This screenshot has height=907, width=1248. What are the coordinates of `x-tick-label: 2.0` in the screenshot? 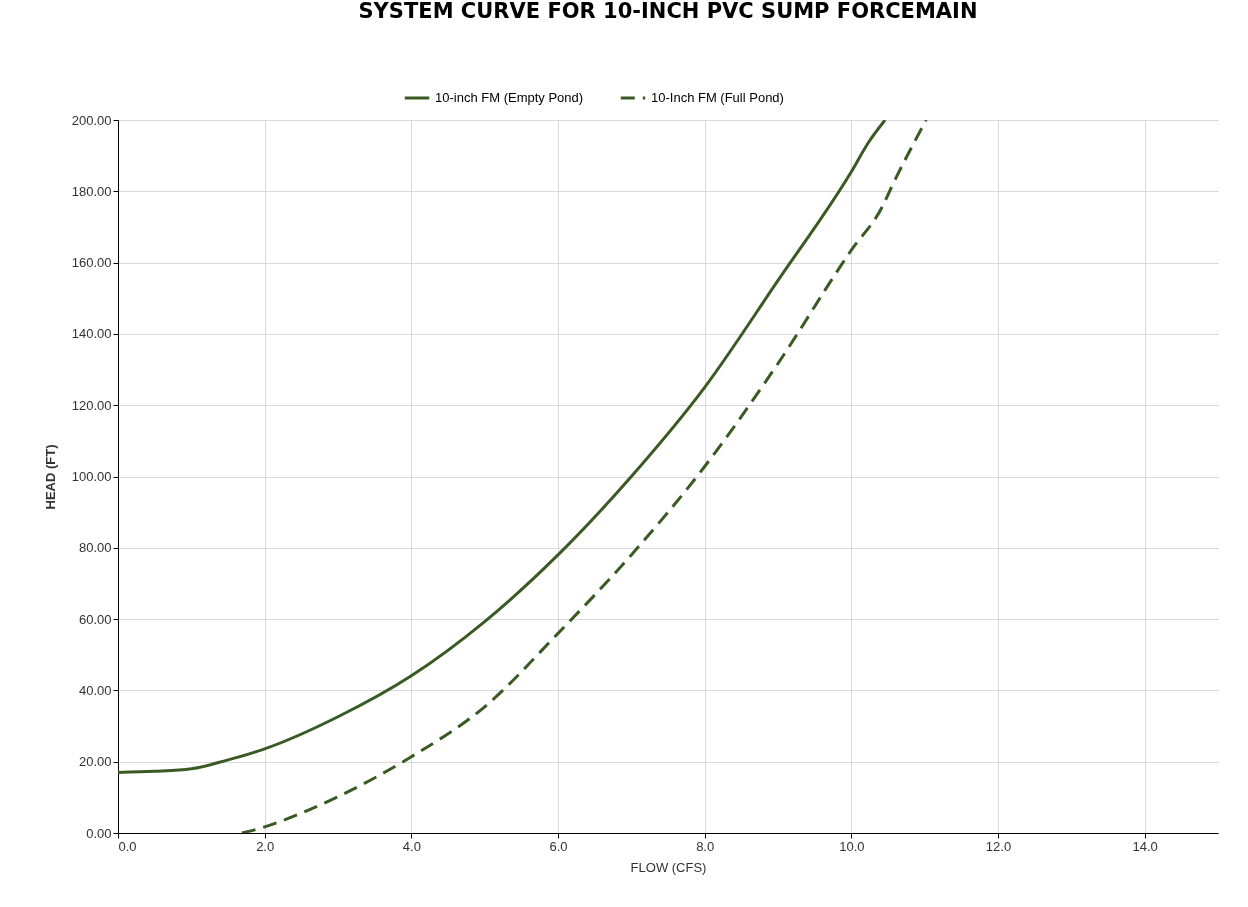 It's located at (265, 846).